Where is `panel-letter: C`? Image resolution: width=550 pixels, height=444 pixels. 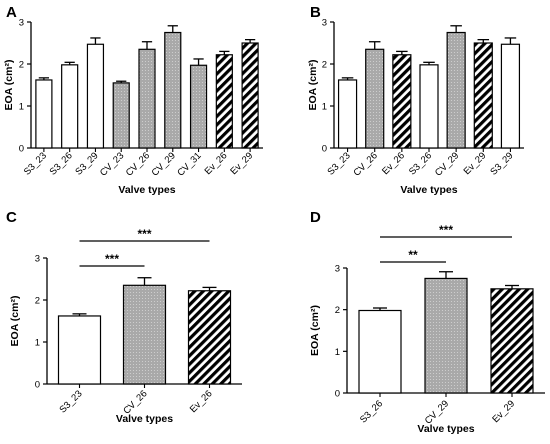 panel-letter: C is located at coordinates (11, 217).